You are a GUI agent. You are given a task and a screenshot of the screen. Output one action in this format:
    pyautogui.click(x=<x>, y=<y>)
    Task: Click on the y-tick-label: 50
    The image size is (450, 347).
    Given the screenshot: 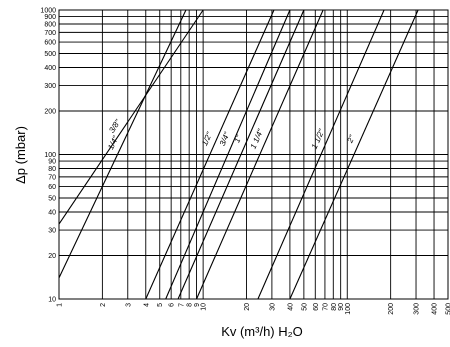 What is the action you would take?
    pyautogui.click(x=52, y=198)
    